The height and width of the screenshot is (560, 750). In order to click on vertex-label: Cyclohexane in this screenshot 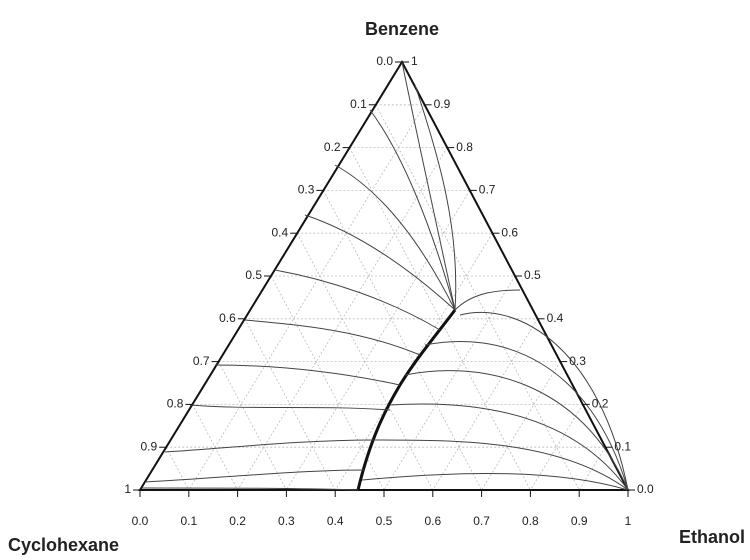, I will do `click(63, 545)`.